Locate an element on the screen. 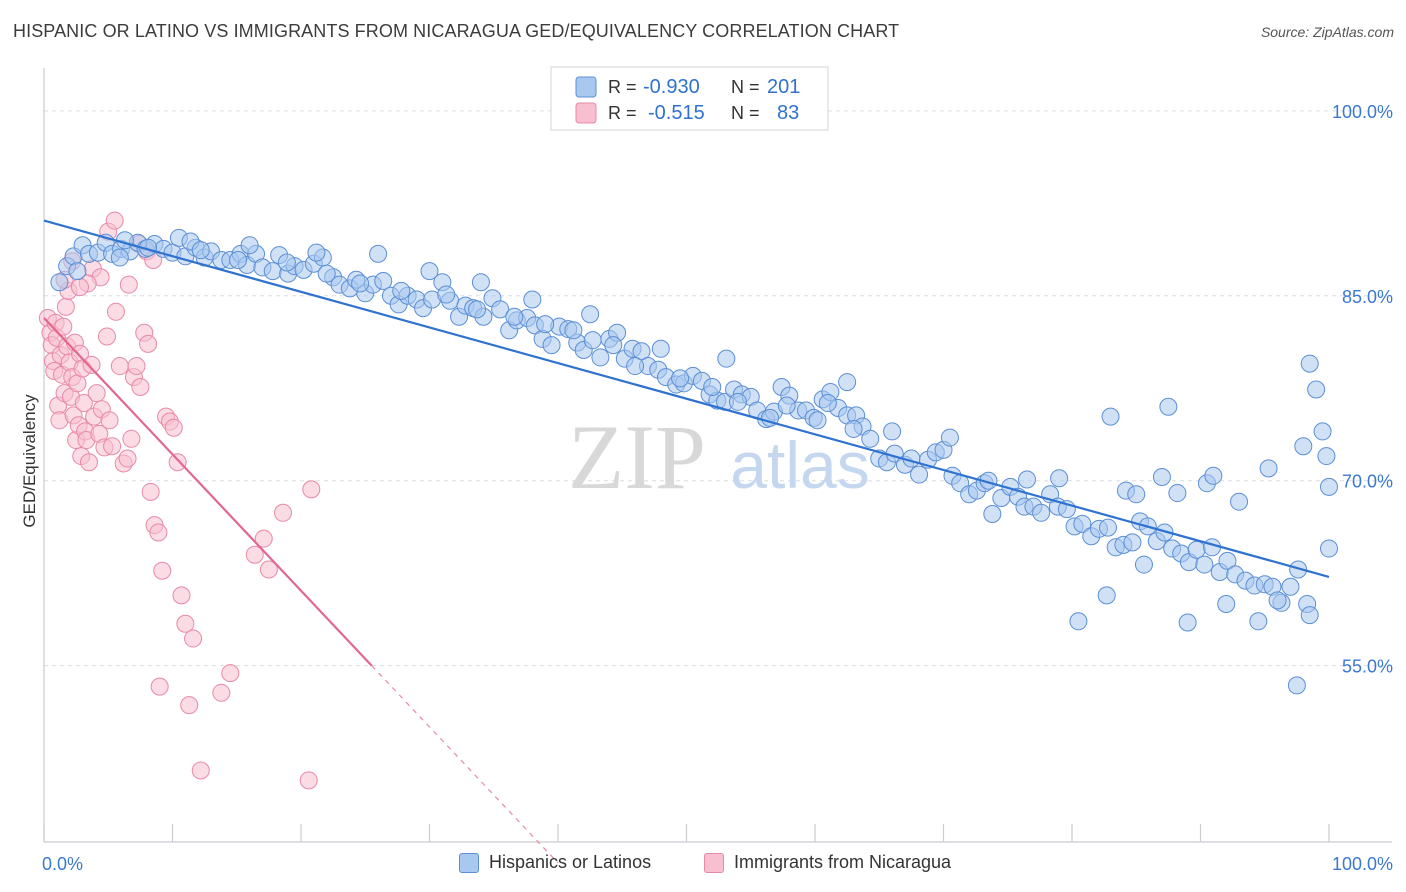  legend-swatch-pink is located at coordinates (714, 862).